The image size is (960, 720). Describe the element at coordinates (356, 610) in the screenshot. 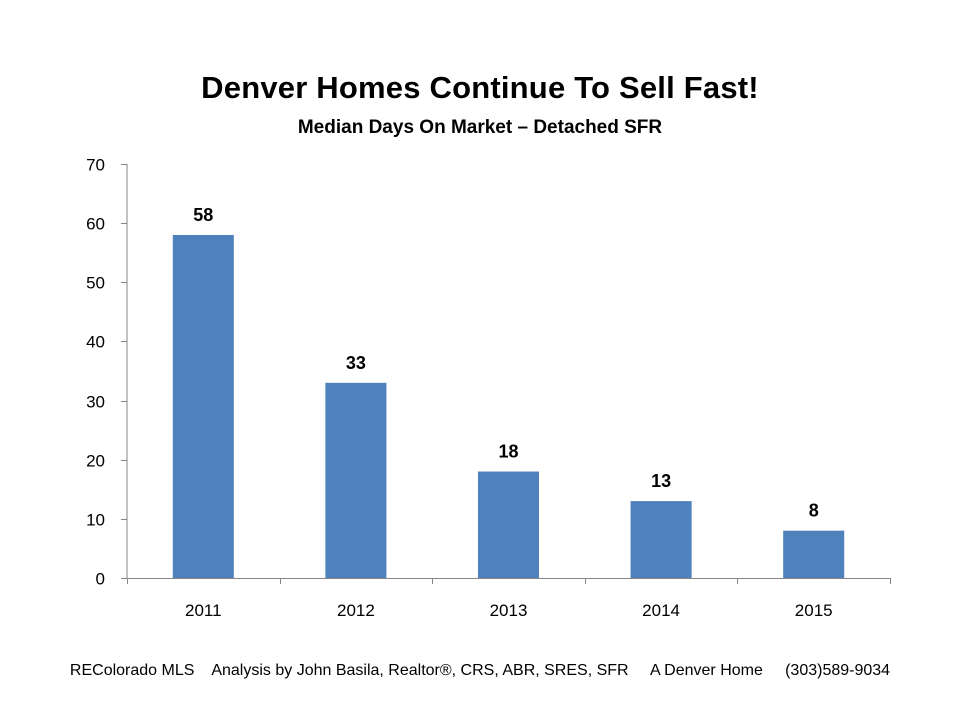

I see `x-tick-label-2012: 2012` at that location.